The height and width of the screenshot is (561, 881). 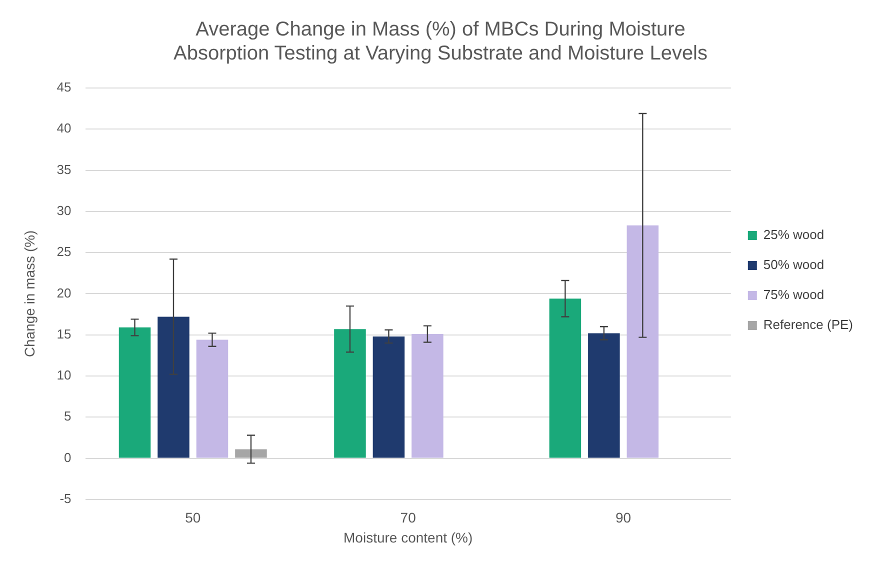 I want to click on y-tick-label: 0, so click(x=68, y=457).